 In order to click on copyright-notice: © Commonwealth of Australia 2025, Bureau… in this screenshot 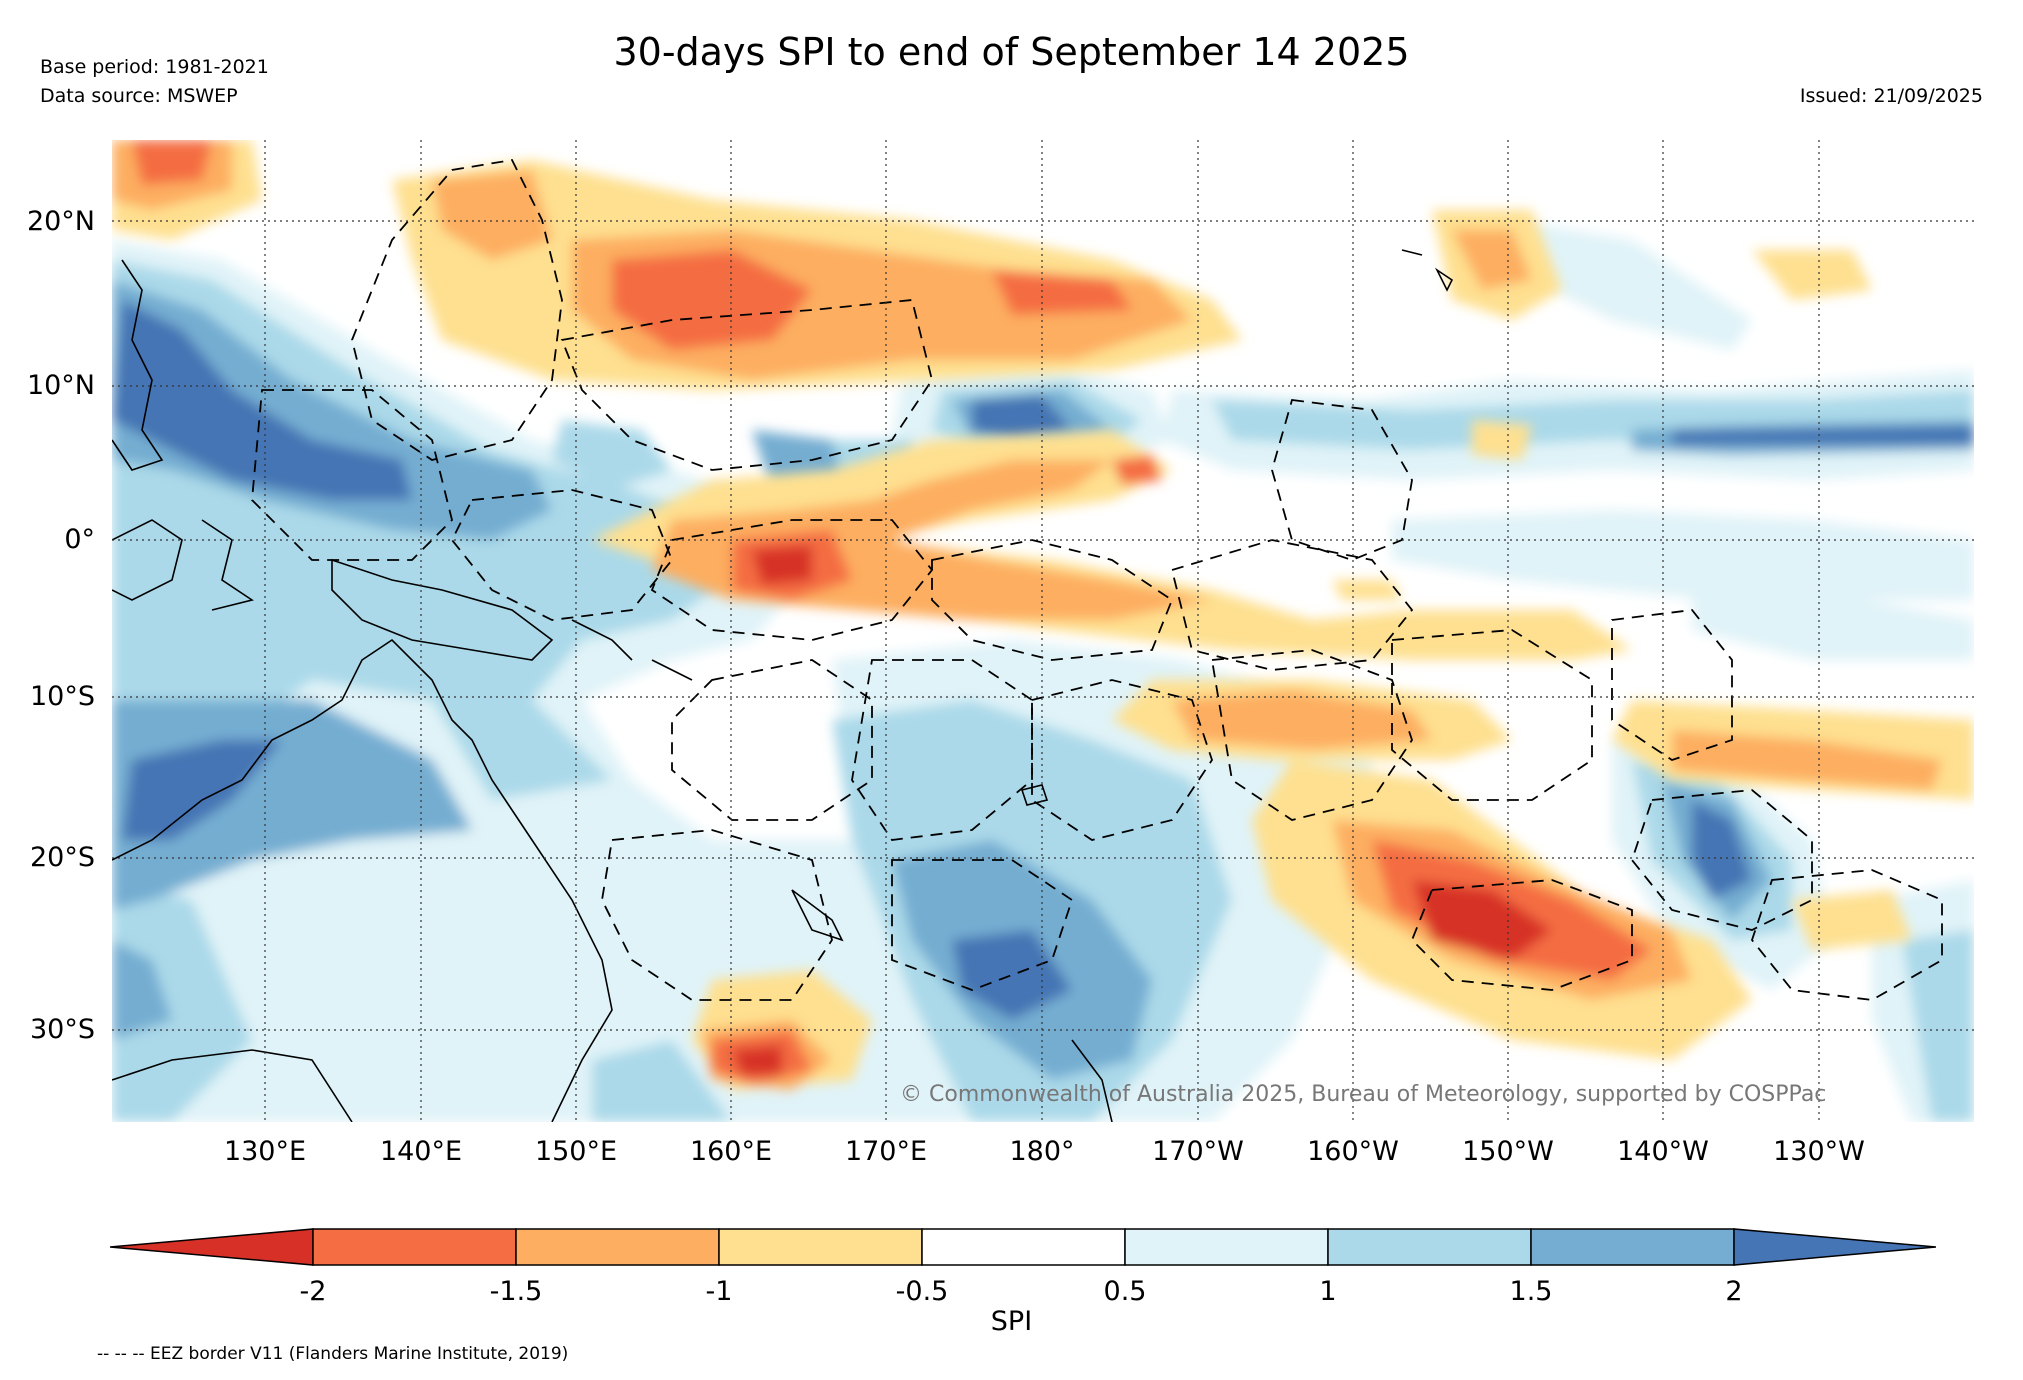, I will do `click(1363, 1094)`.